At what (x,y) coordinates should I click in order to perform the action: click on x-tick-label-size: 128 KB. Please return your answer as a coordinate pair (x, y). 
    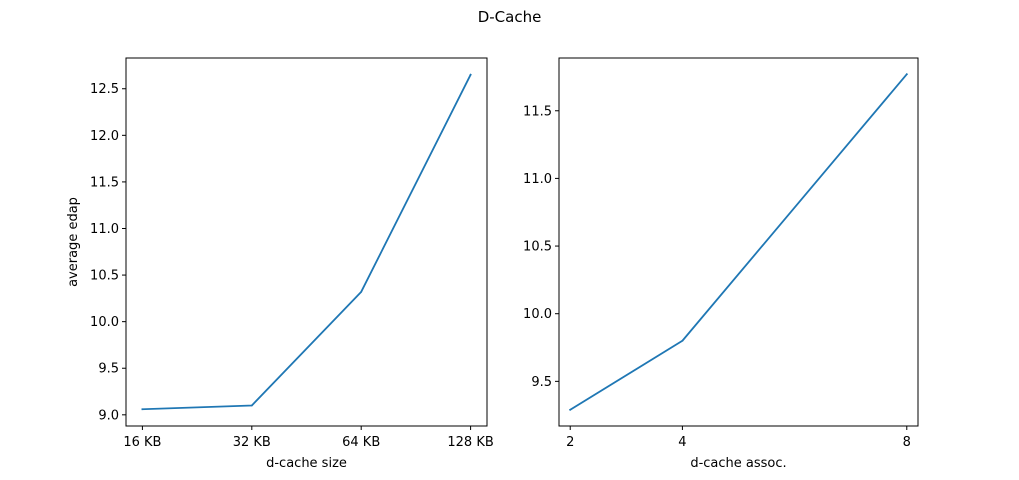
    Looking at the image, I should click on (470, 442).